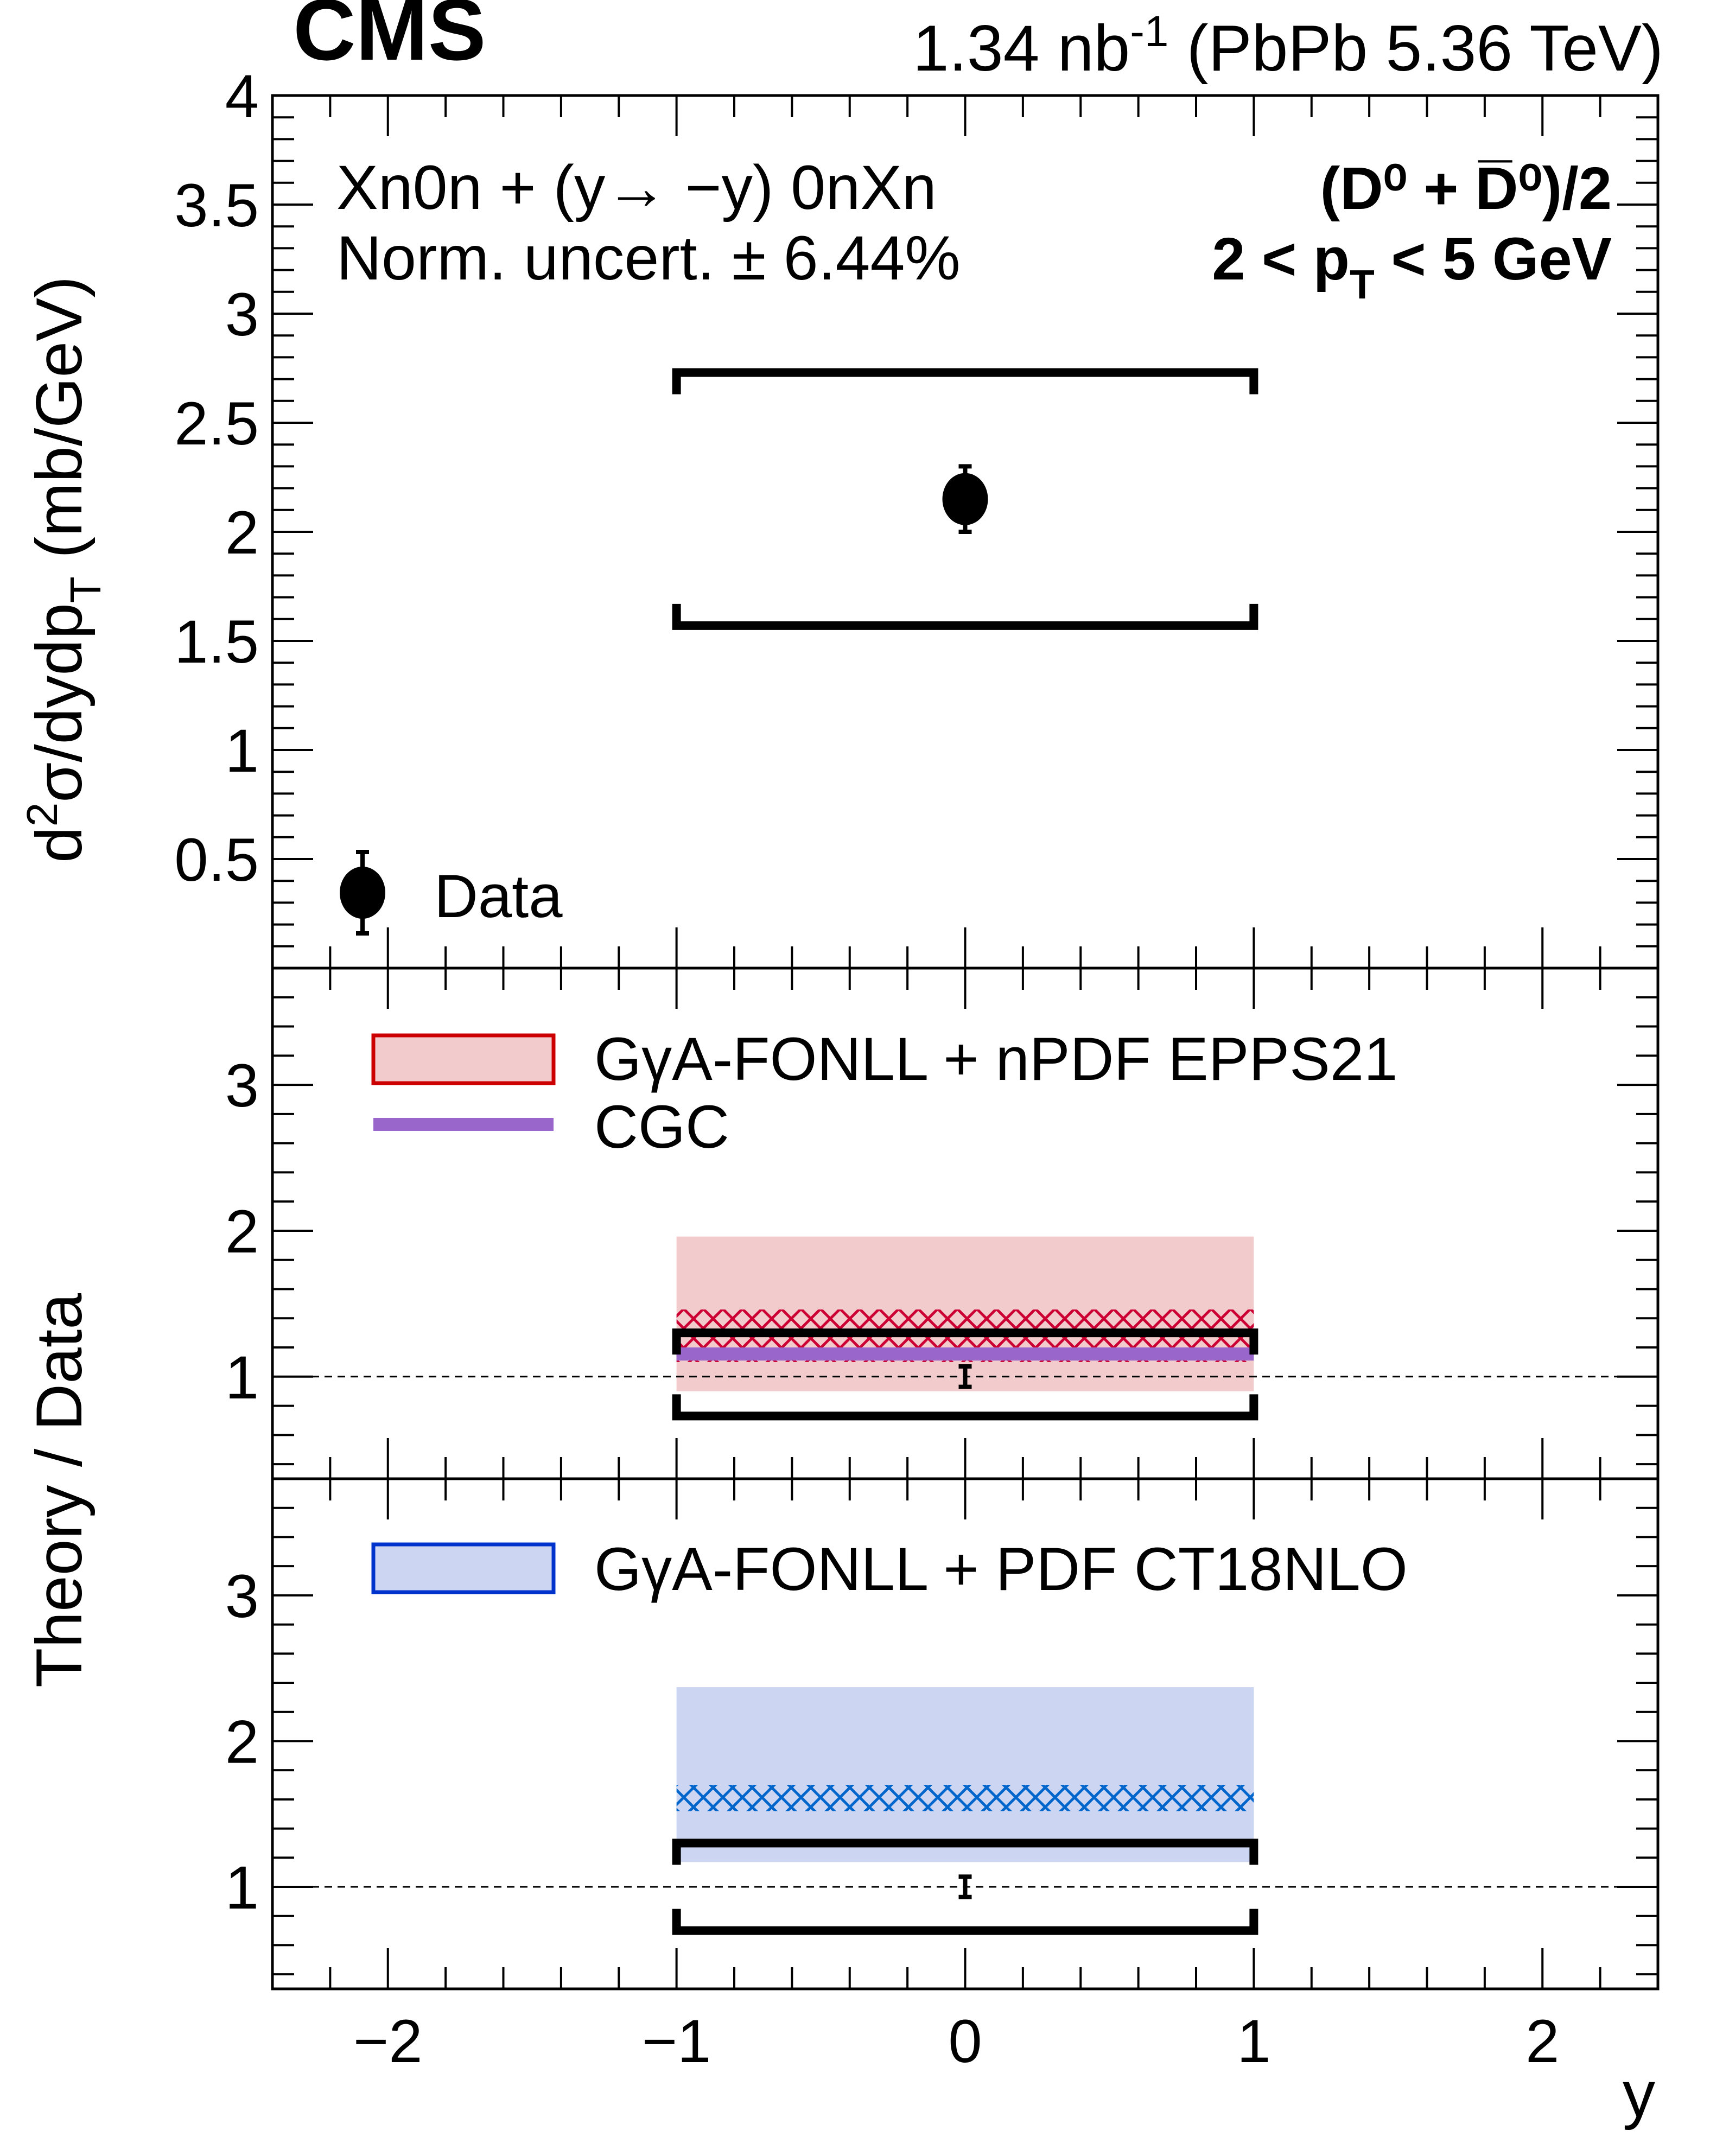  Describe the element at coordinates (1253, 2041) in the screenshot. I see `x-tick-label: 1` at that location.